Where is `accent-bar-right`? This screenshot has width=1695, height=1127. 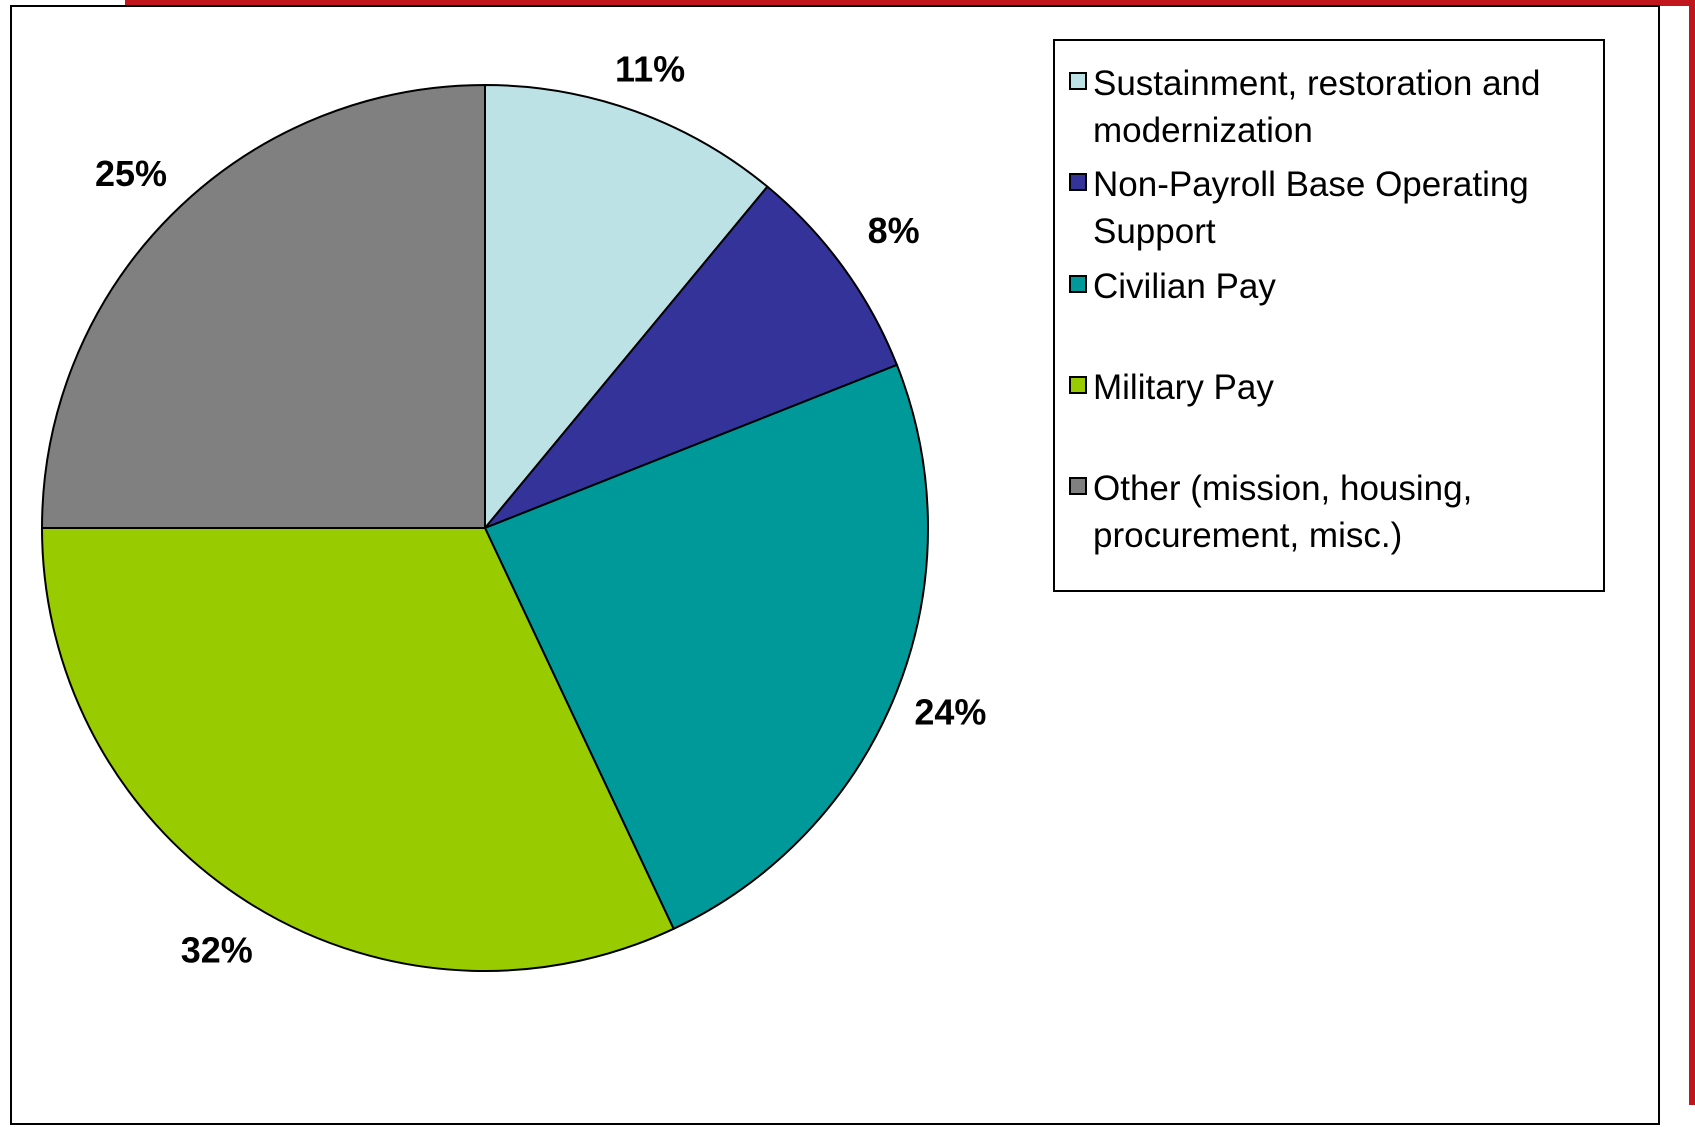 accent-bar-right is located at coordinates (1692, 552).